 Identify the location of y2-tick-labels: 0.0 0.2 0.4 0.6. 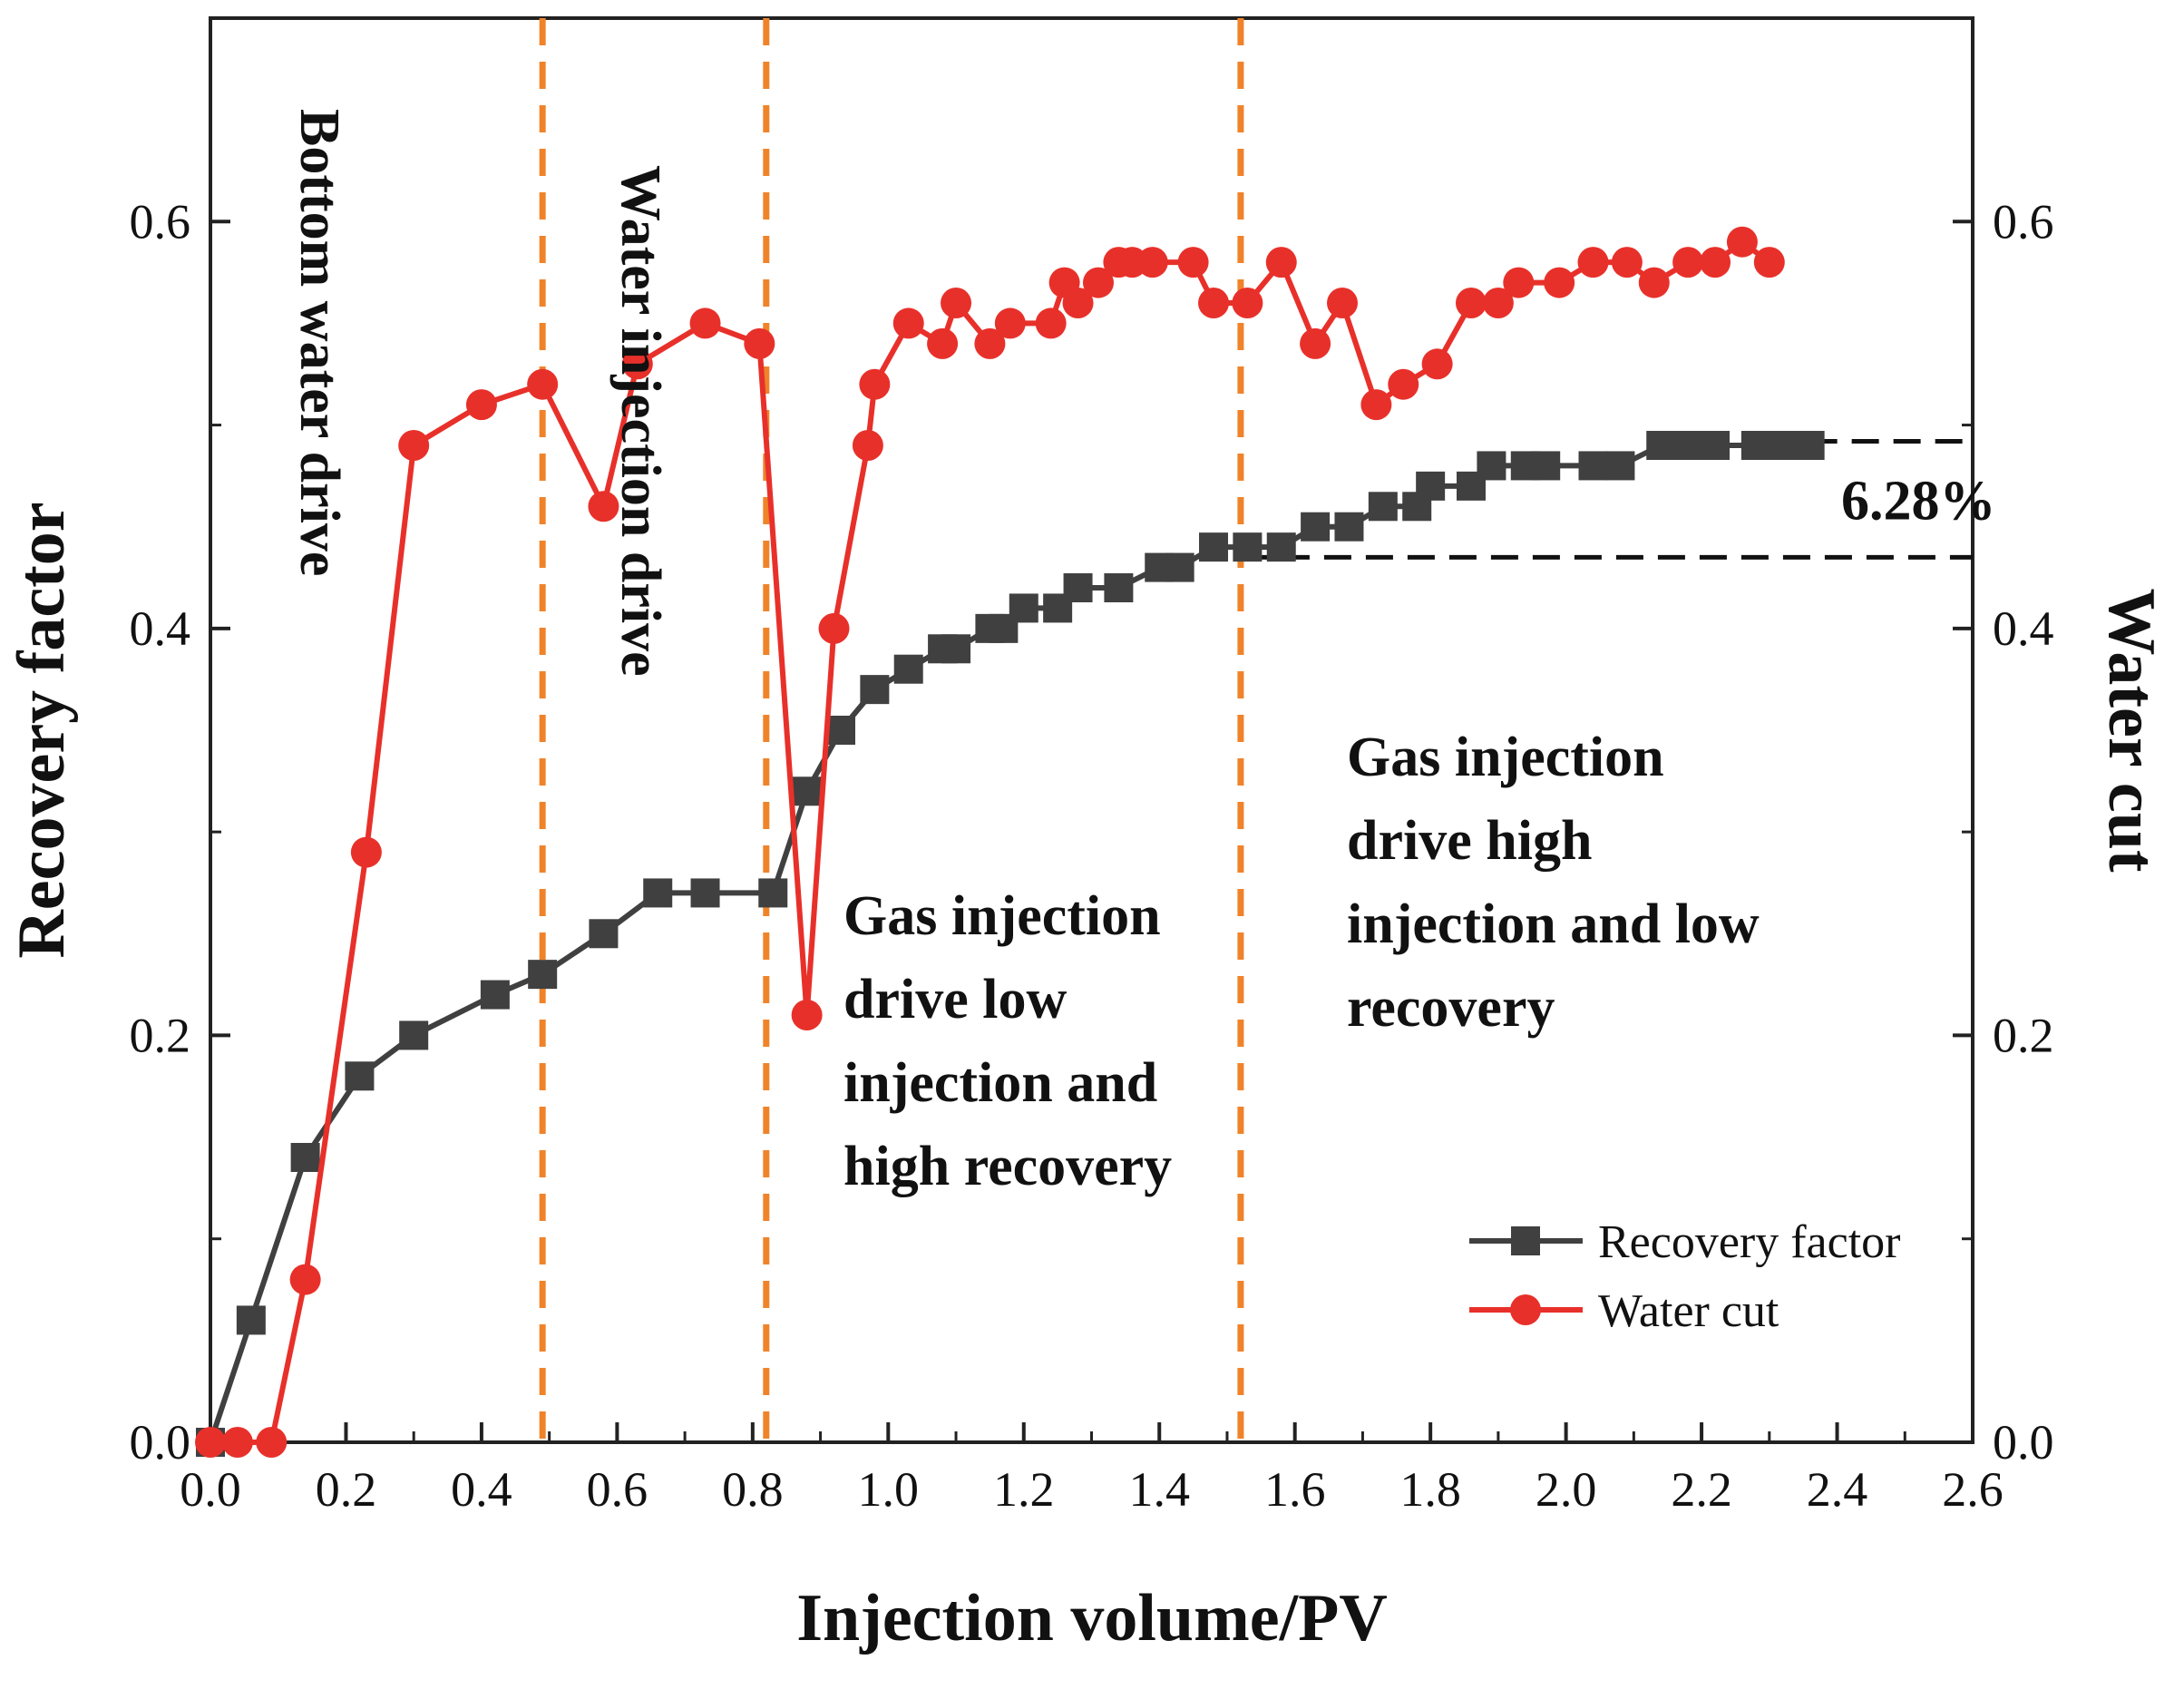
(2024, 832).